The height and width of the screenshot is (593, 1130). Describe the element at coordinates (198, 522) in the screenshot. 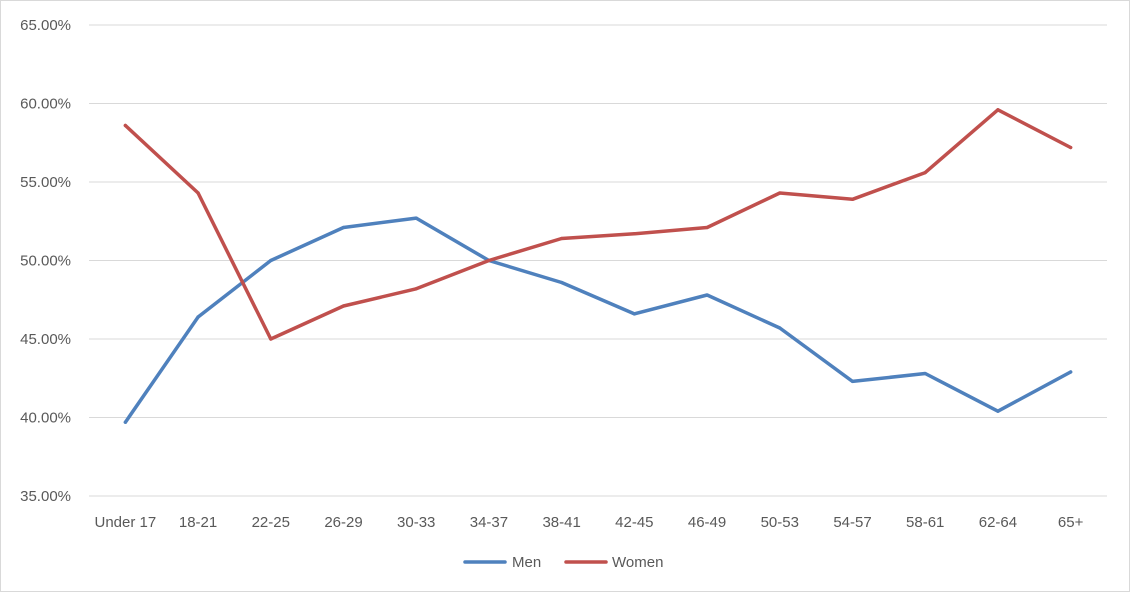

I see `x-tick-label: 18-21` at that location.